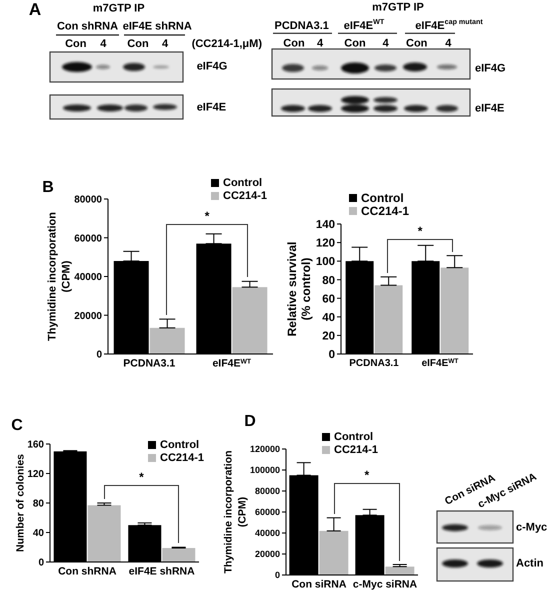  What do you see at coordinates (250, 421) in the screenshot?
I see `text: D` at bounding box center [250, 421].